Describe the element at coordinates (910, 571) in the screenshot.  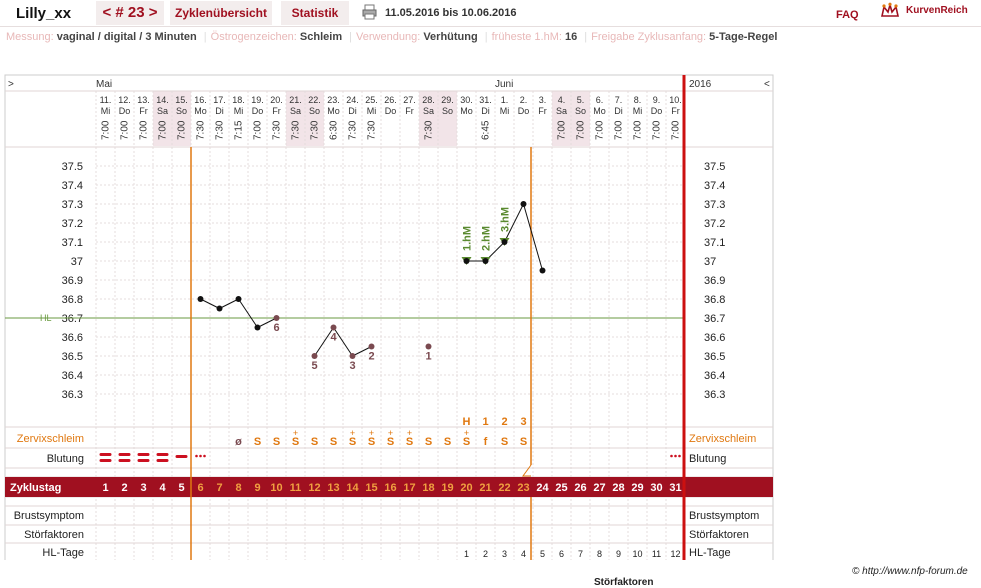
I see `copyright: © http://www.nfp-forum.de` at that location.